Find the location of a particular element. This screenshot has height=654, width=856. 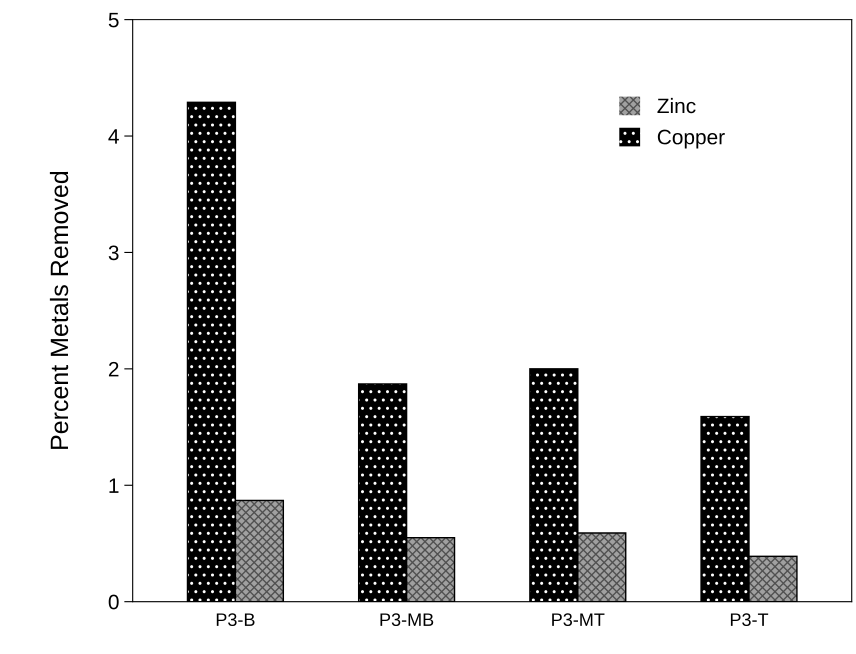

legend-label: Zinc is located at coordinates (676, 106).